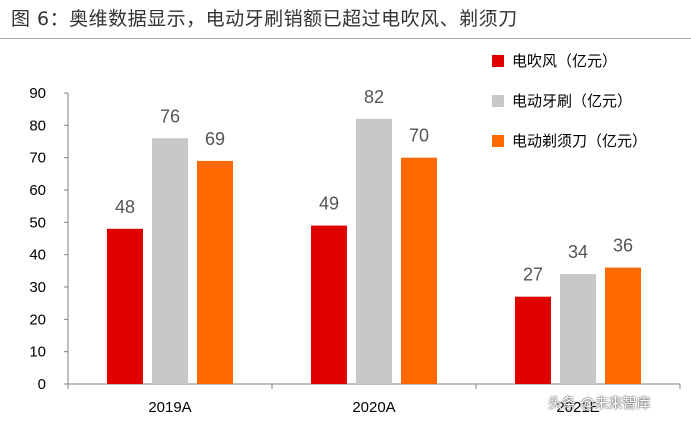 This screenshot has height=423, width=691. Describe the element at coordinates (42, 384) in the screenshot. I see `y-tick-label: 0` at that location.